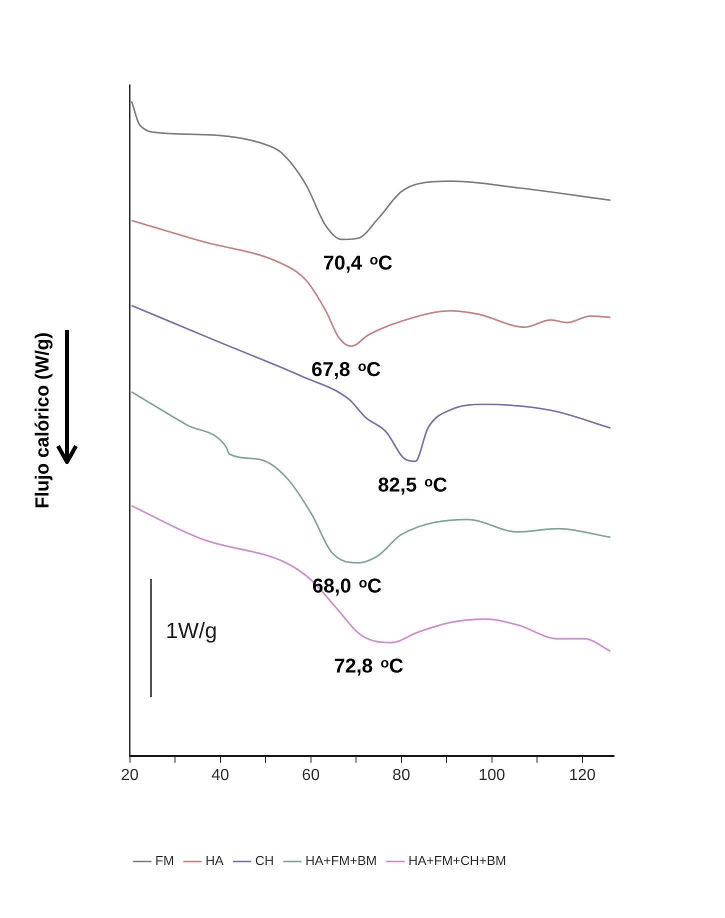  Describe the element at coordinates (43, 420) in the screenshot. I see `y-axis-title: Flujo calórico (W/g)` at that location.